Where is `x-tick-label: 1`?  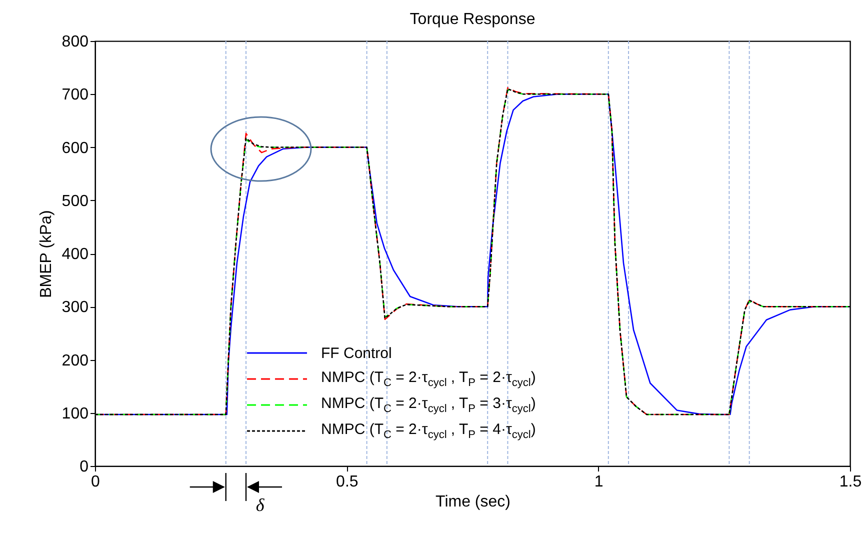
x-tick-label: 1 is located at coordinates (599, 482).